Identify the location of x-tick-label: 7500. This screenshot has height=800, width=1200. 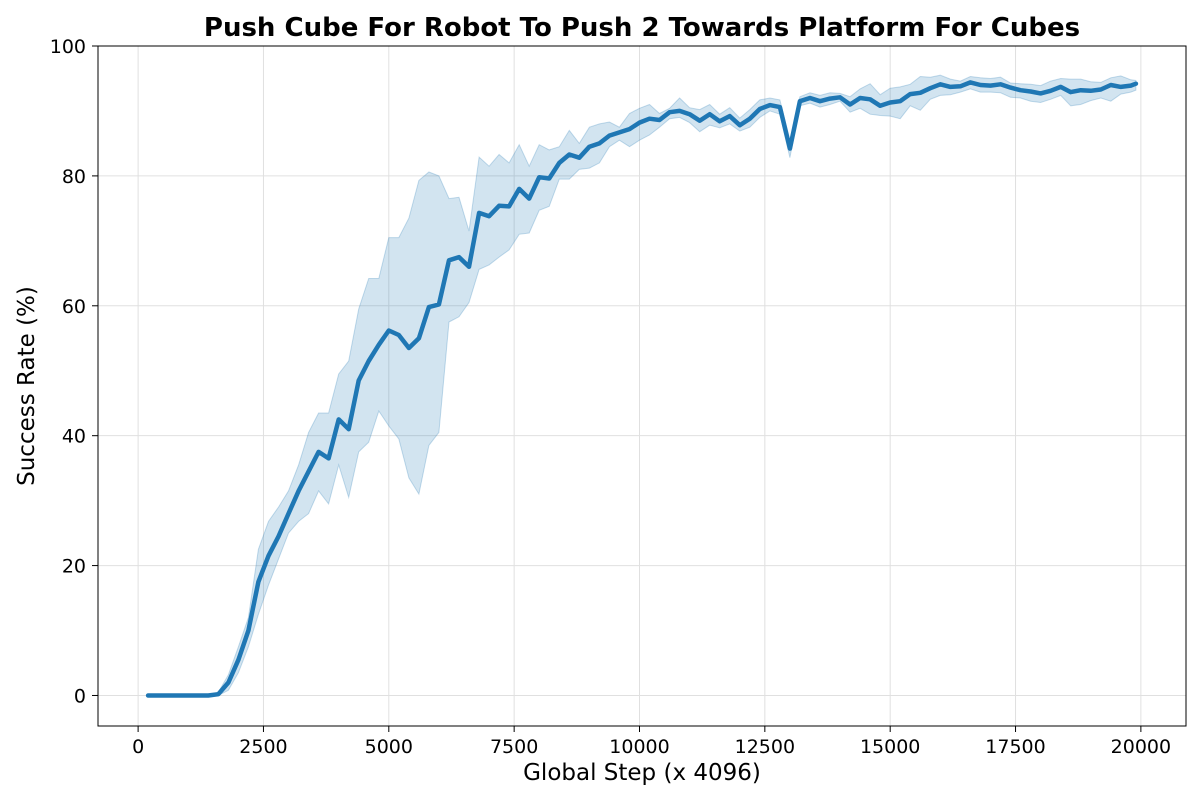
(514, 747).